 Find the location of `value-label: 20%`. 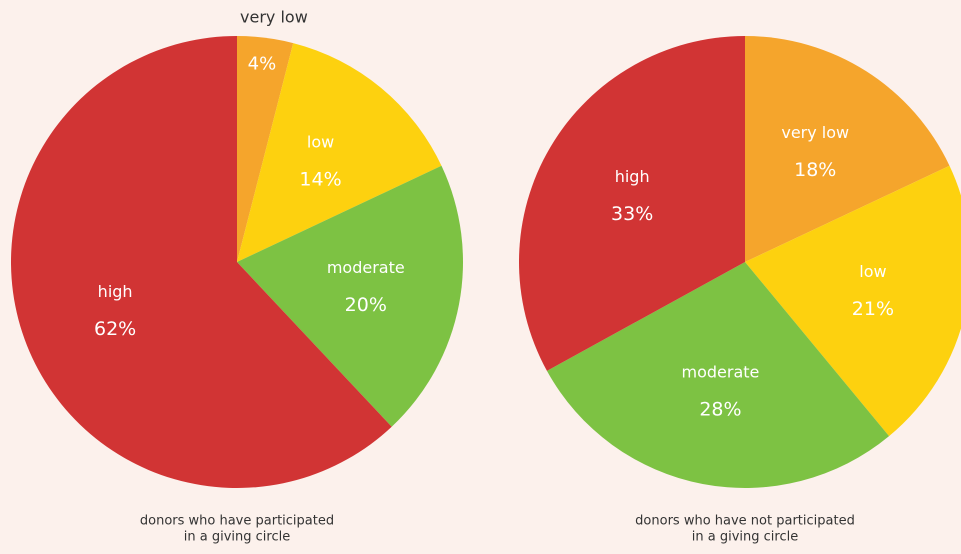

value-label: 20% is located at coordinates (366, 305).